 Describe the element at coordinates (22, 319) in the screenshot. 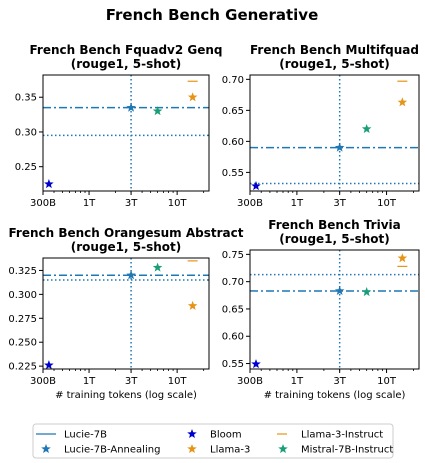

I see `y-tick-label: 0.275` at that location.